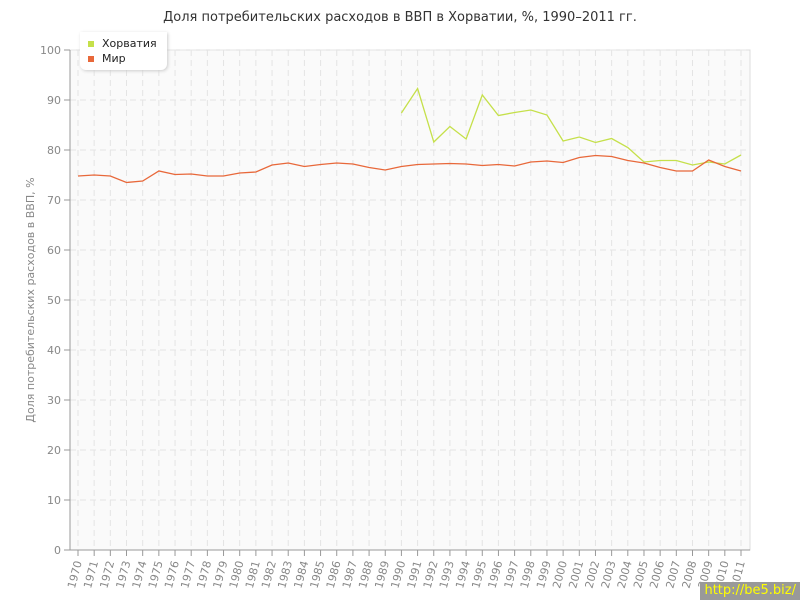 The height and width of the screenshot is (600, 800). Describe the element at coordinates (54, 450) in the screenshot. I see `y-tick-label: 20` at that location.